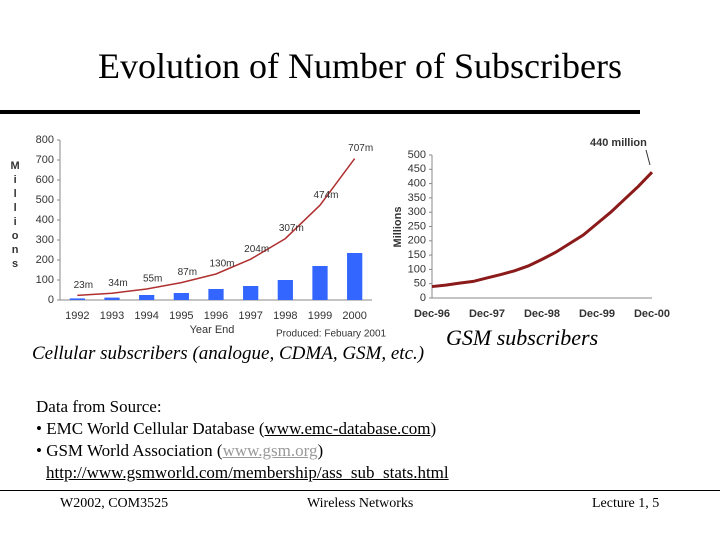 The height and width of the screenshot is (540, 720). I want to click on x-tick-label: 1997, so click(250, 316).